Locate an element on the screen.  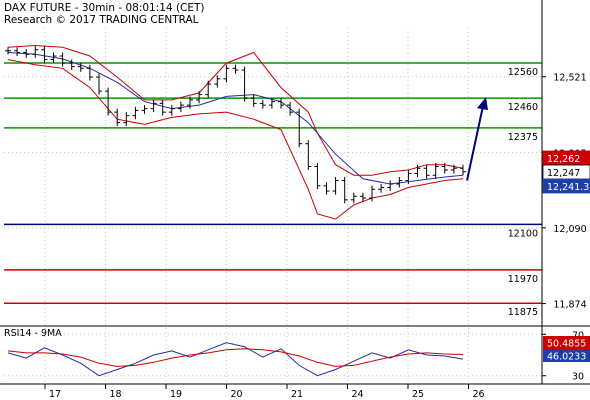
x-tick-label: 18 is located at coordinates (116, 394).